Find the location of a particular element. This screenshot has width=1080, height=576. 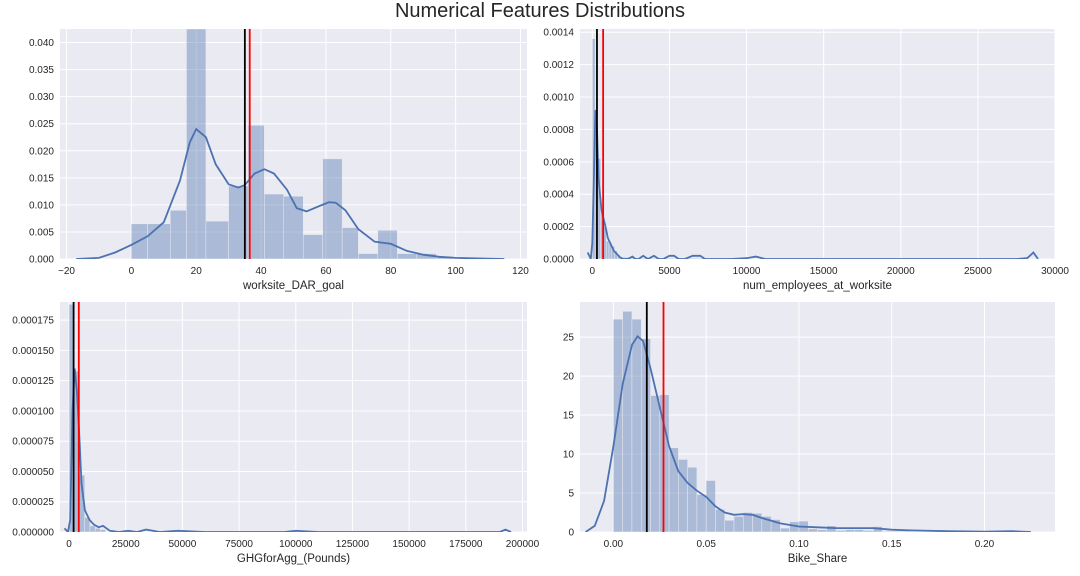

figure-title: Numerical Features Distributions is located at coordinates (540, 11).